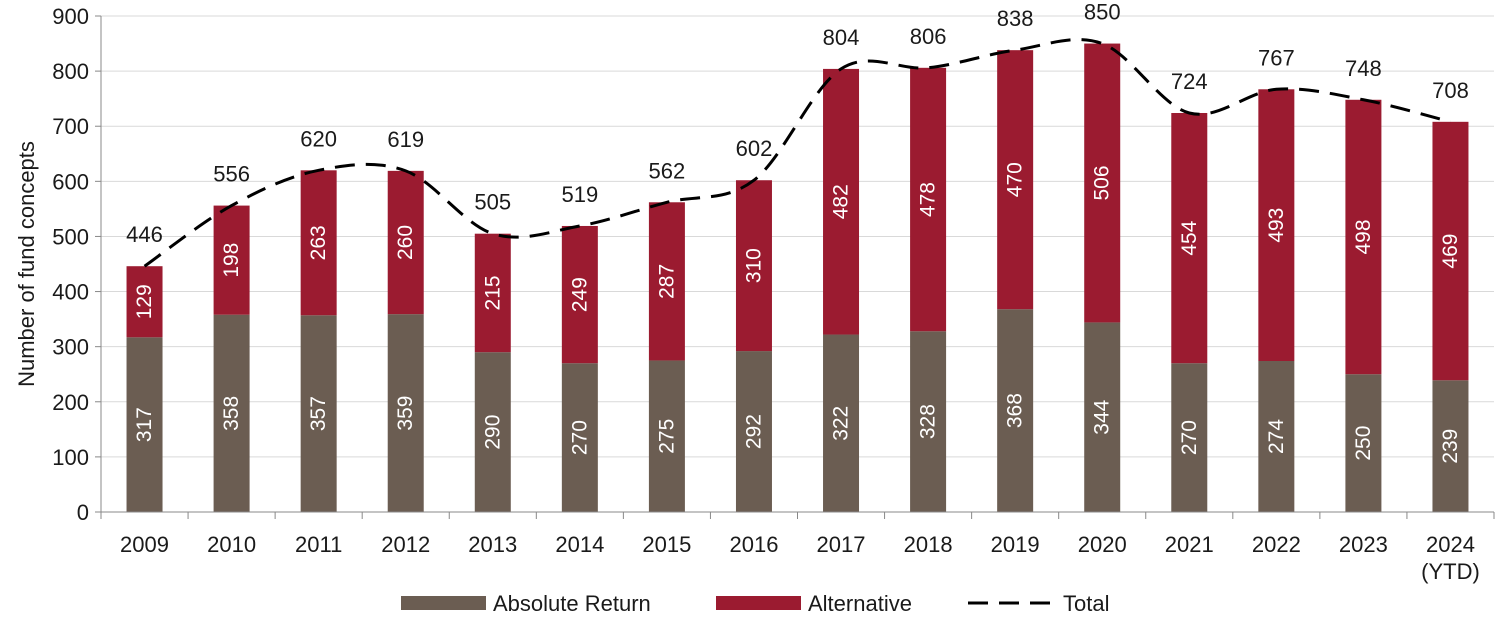 The width and height of the screenshot is (1500, 619). Describe the element at coordinates (70, 236) in the screenshot. I see `y-tick-label: 500` at that location.